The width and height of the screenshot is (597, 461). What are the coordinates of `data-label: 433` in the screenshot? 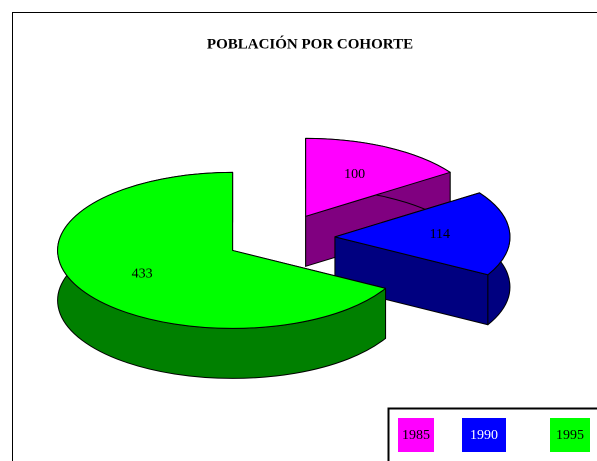 It's located at (142, 273).